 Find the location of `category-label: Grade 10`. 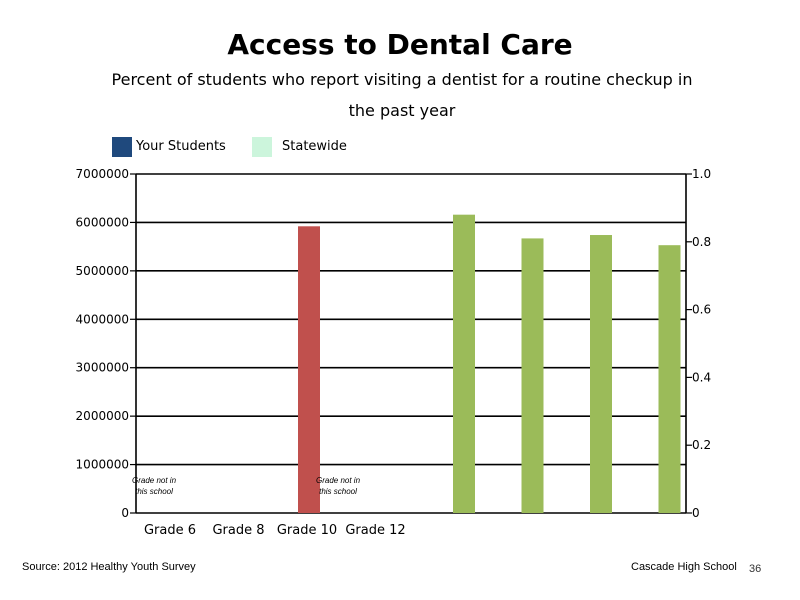

category-label: Grade 10 is located at coordinates (307, 530).